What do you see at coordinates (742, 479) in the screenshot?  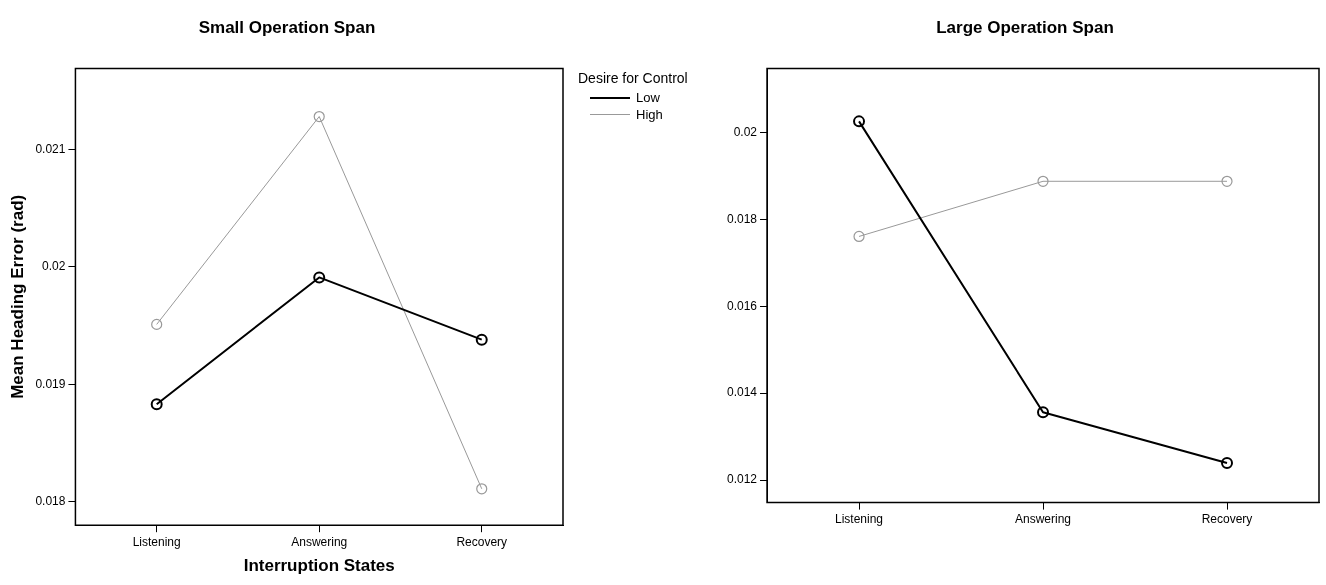 I see `y-tick-label: 0.012` at bounding box center [742, 479].